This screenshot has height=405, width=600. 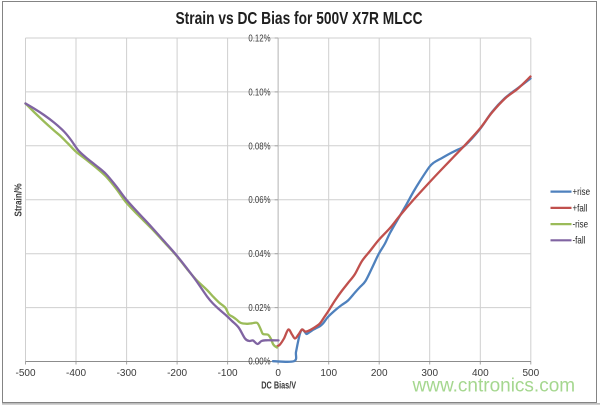 What do you see at coordinates (259, 361) in the screenshot?
I see `svg-text: 0.00%` at bounding box center [259, 361].